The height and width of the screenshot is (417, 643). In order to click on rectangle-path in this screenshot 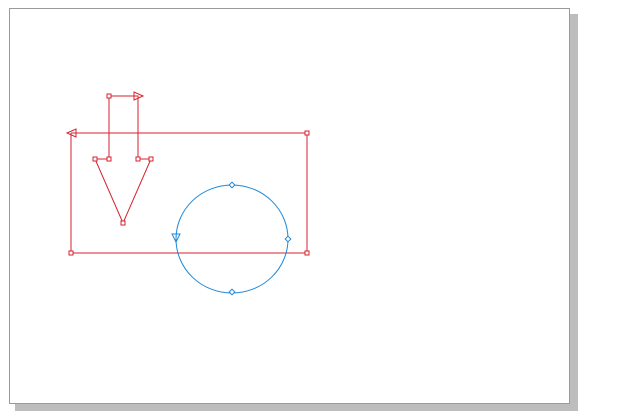, I will do `click(189, 193)`.